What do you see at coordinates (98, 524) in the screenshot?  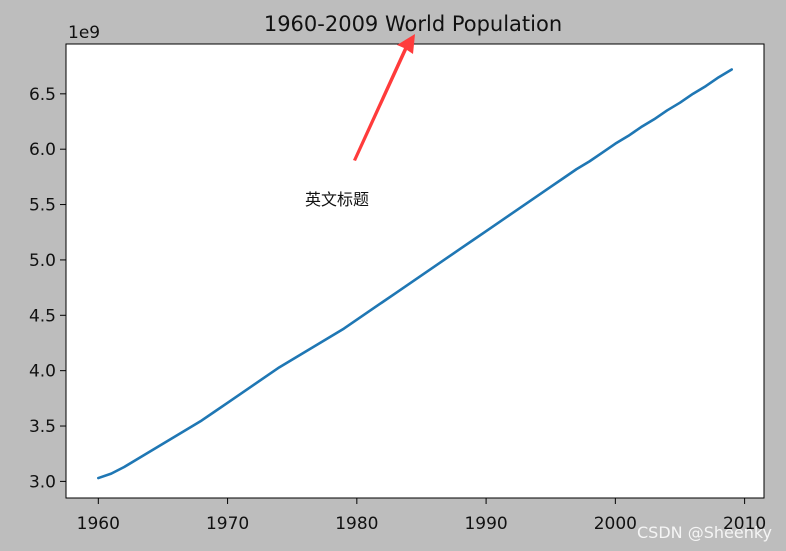 I see `x-tick-label: 1960` at bounding box center [98, 524].